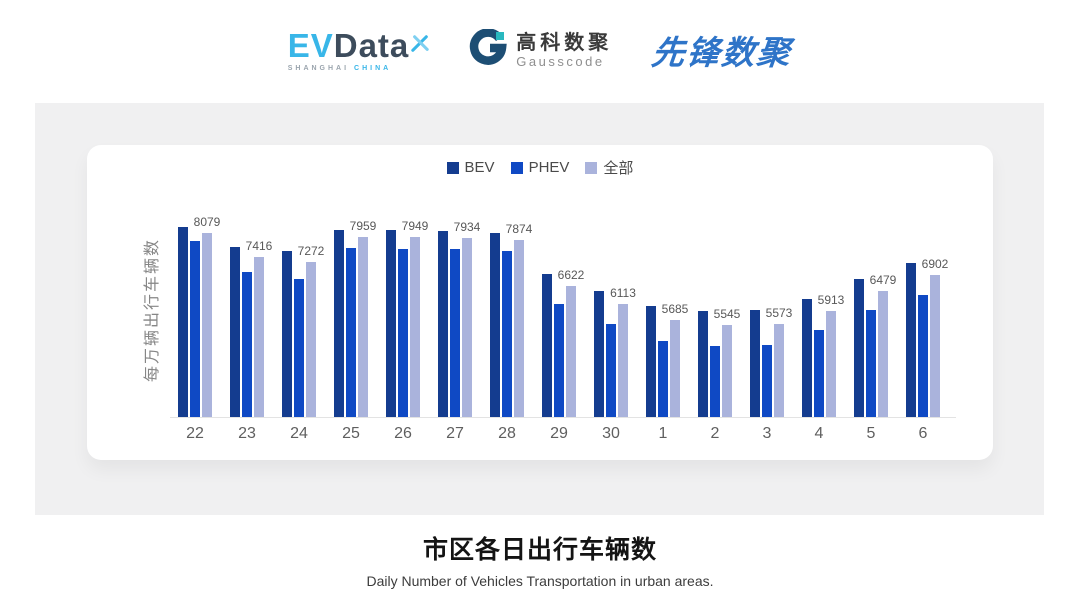  What do you see at coordinates (722, 52) in the screenshot?
I see `xianfeng-logo: 先锋数聚` at bounding box center [722, 52].